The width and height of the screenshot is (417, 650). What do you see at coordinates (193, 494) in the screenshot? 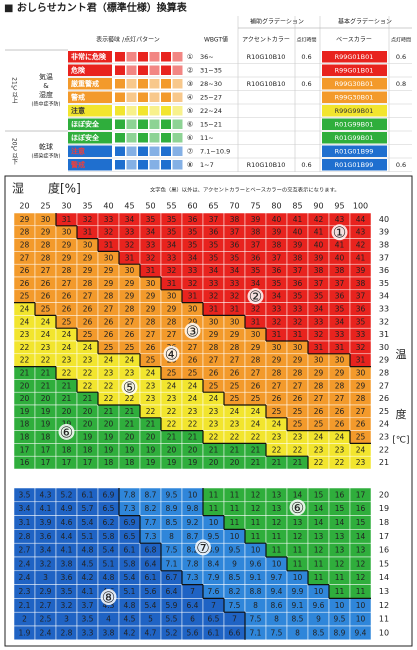
I see `cell-value: 10` at bounding box center [193, 494].